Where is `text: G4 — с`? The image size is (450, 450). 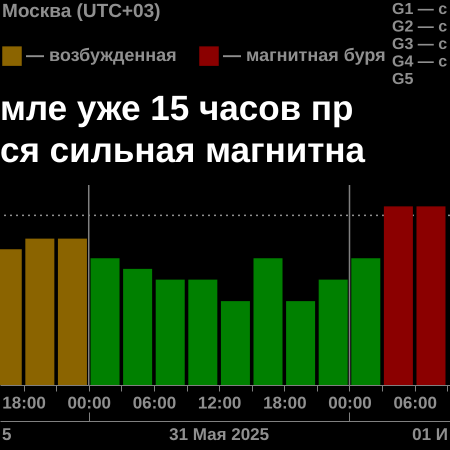 text: G4 — с is located at coordinates (420, 62).